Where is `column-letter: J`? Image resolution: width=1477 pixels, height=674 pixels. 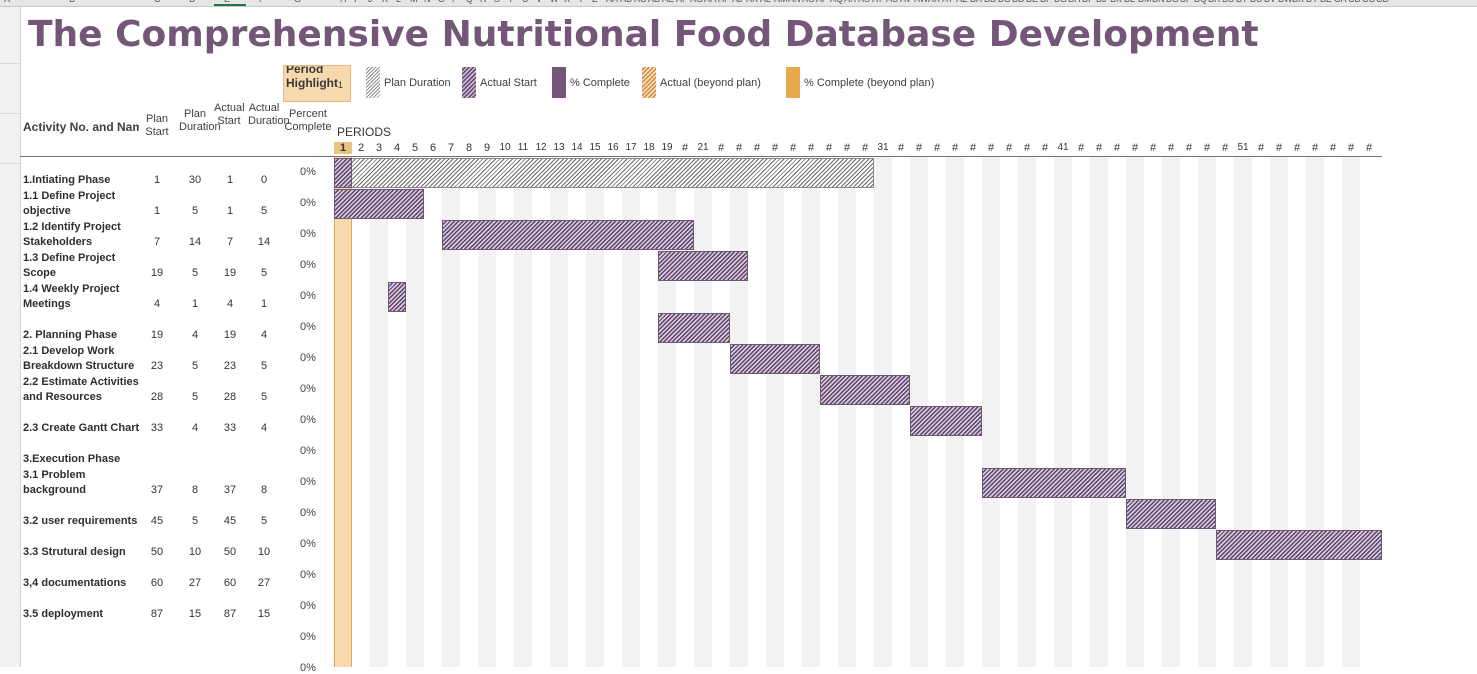 column-letter: J is located at coordinates (370, 2).